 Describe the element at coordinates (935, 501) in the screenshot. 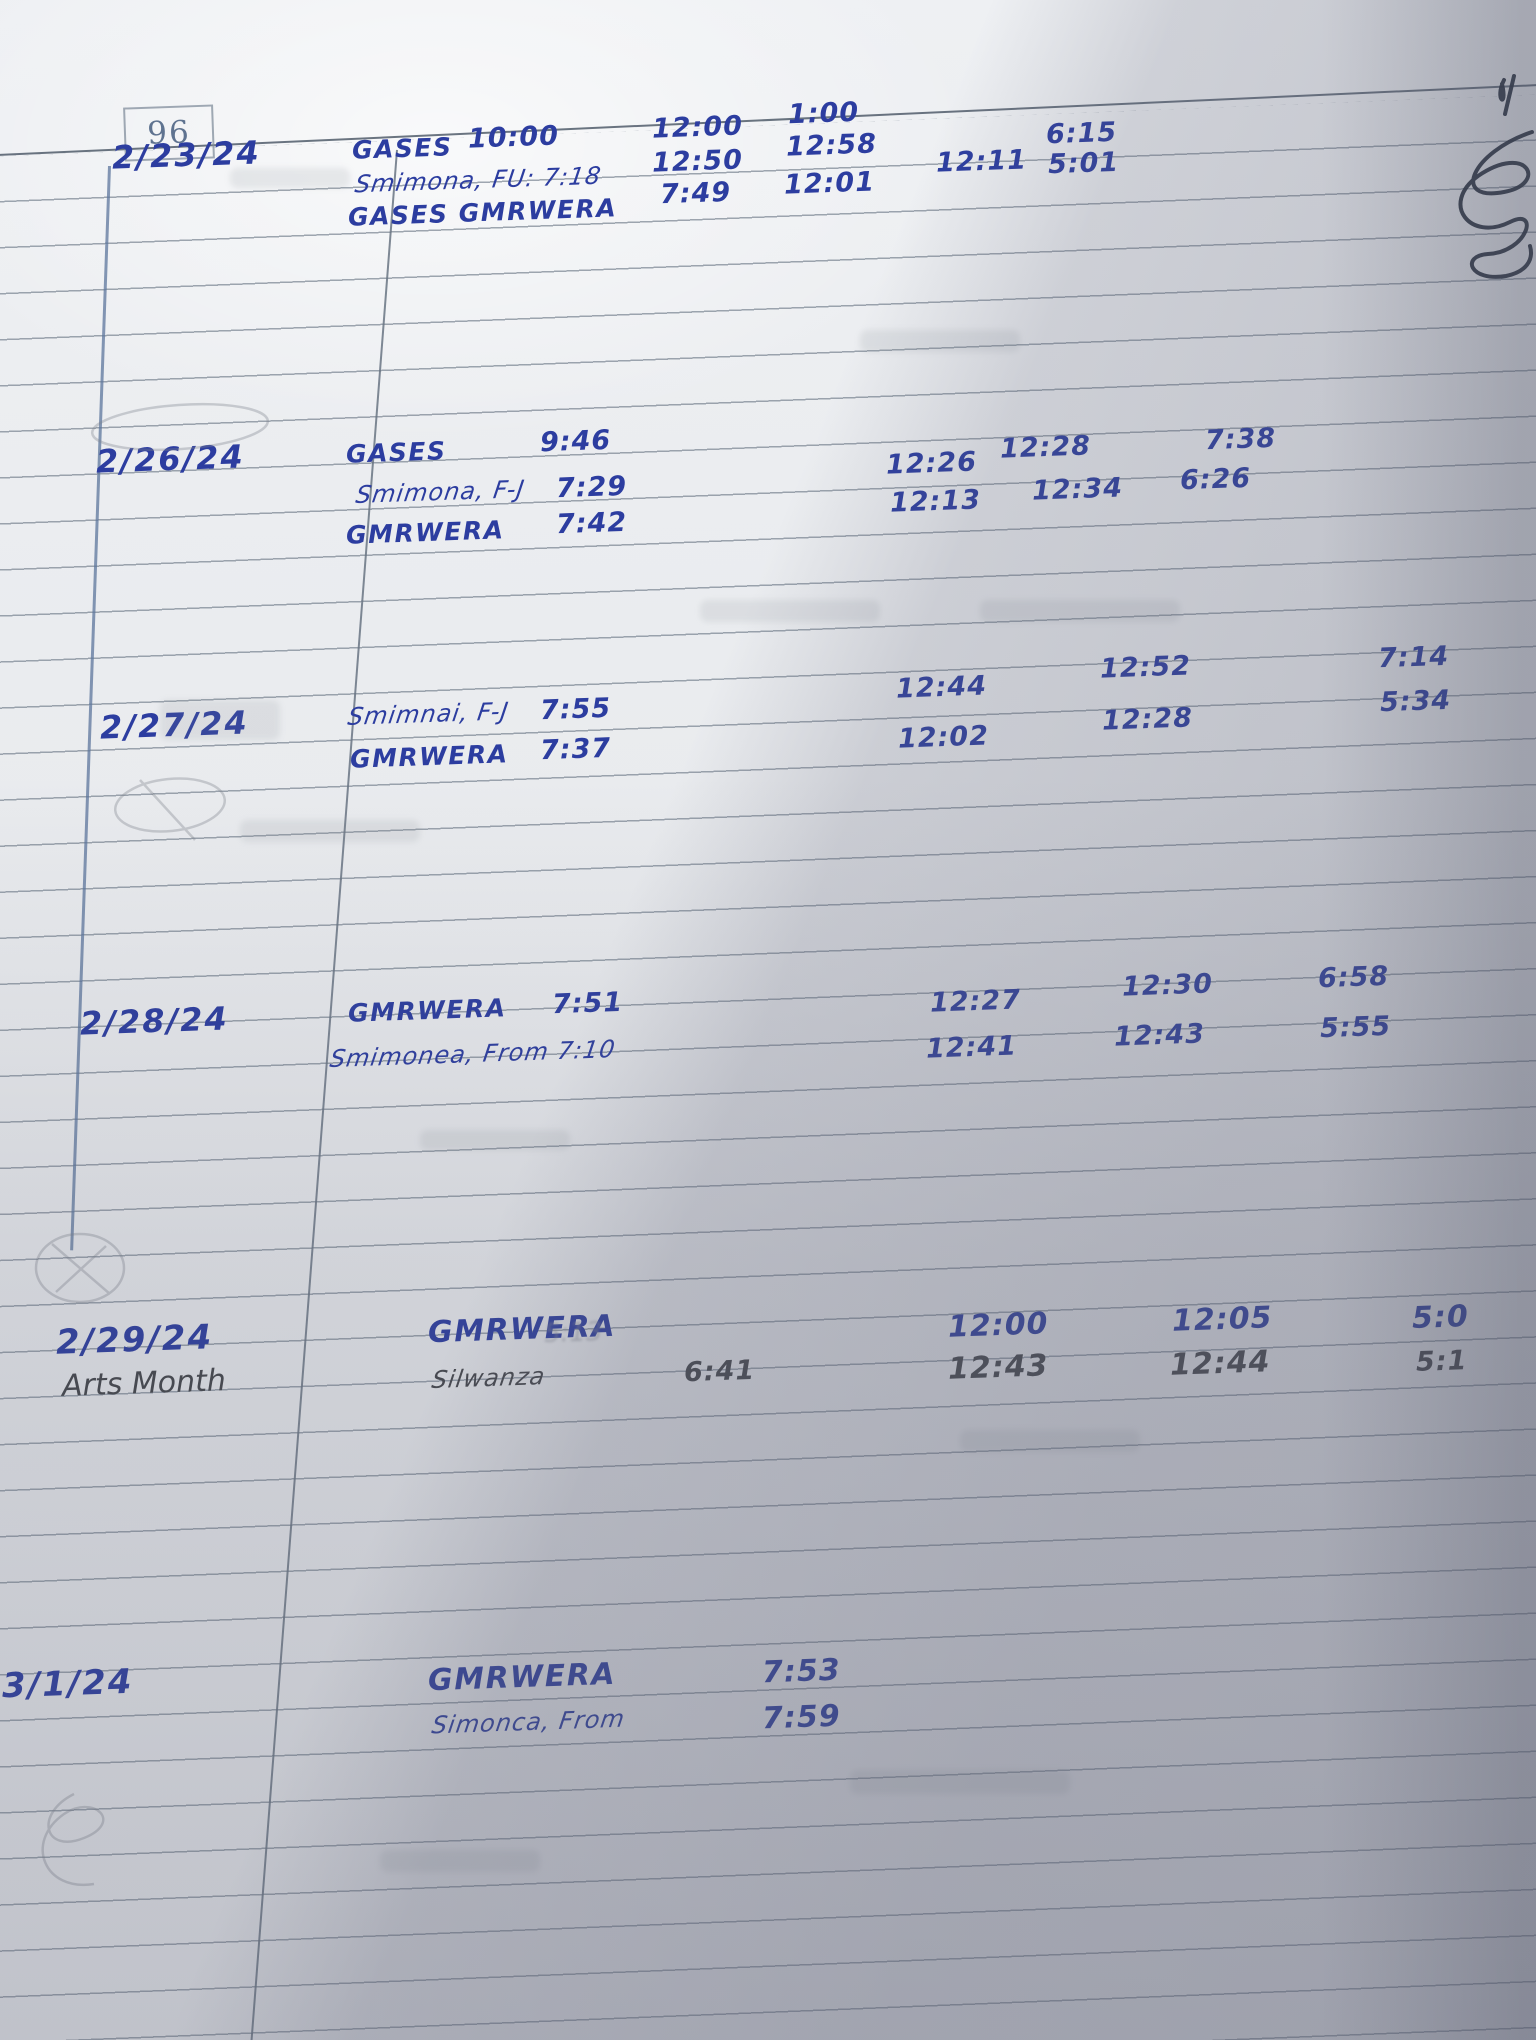

I see `time-value: 12:13` at that location.